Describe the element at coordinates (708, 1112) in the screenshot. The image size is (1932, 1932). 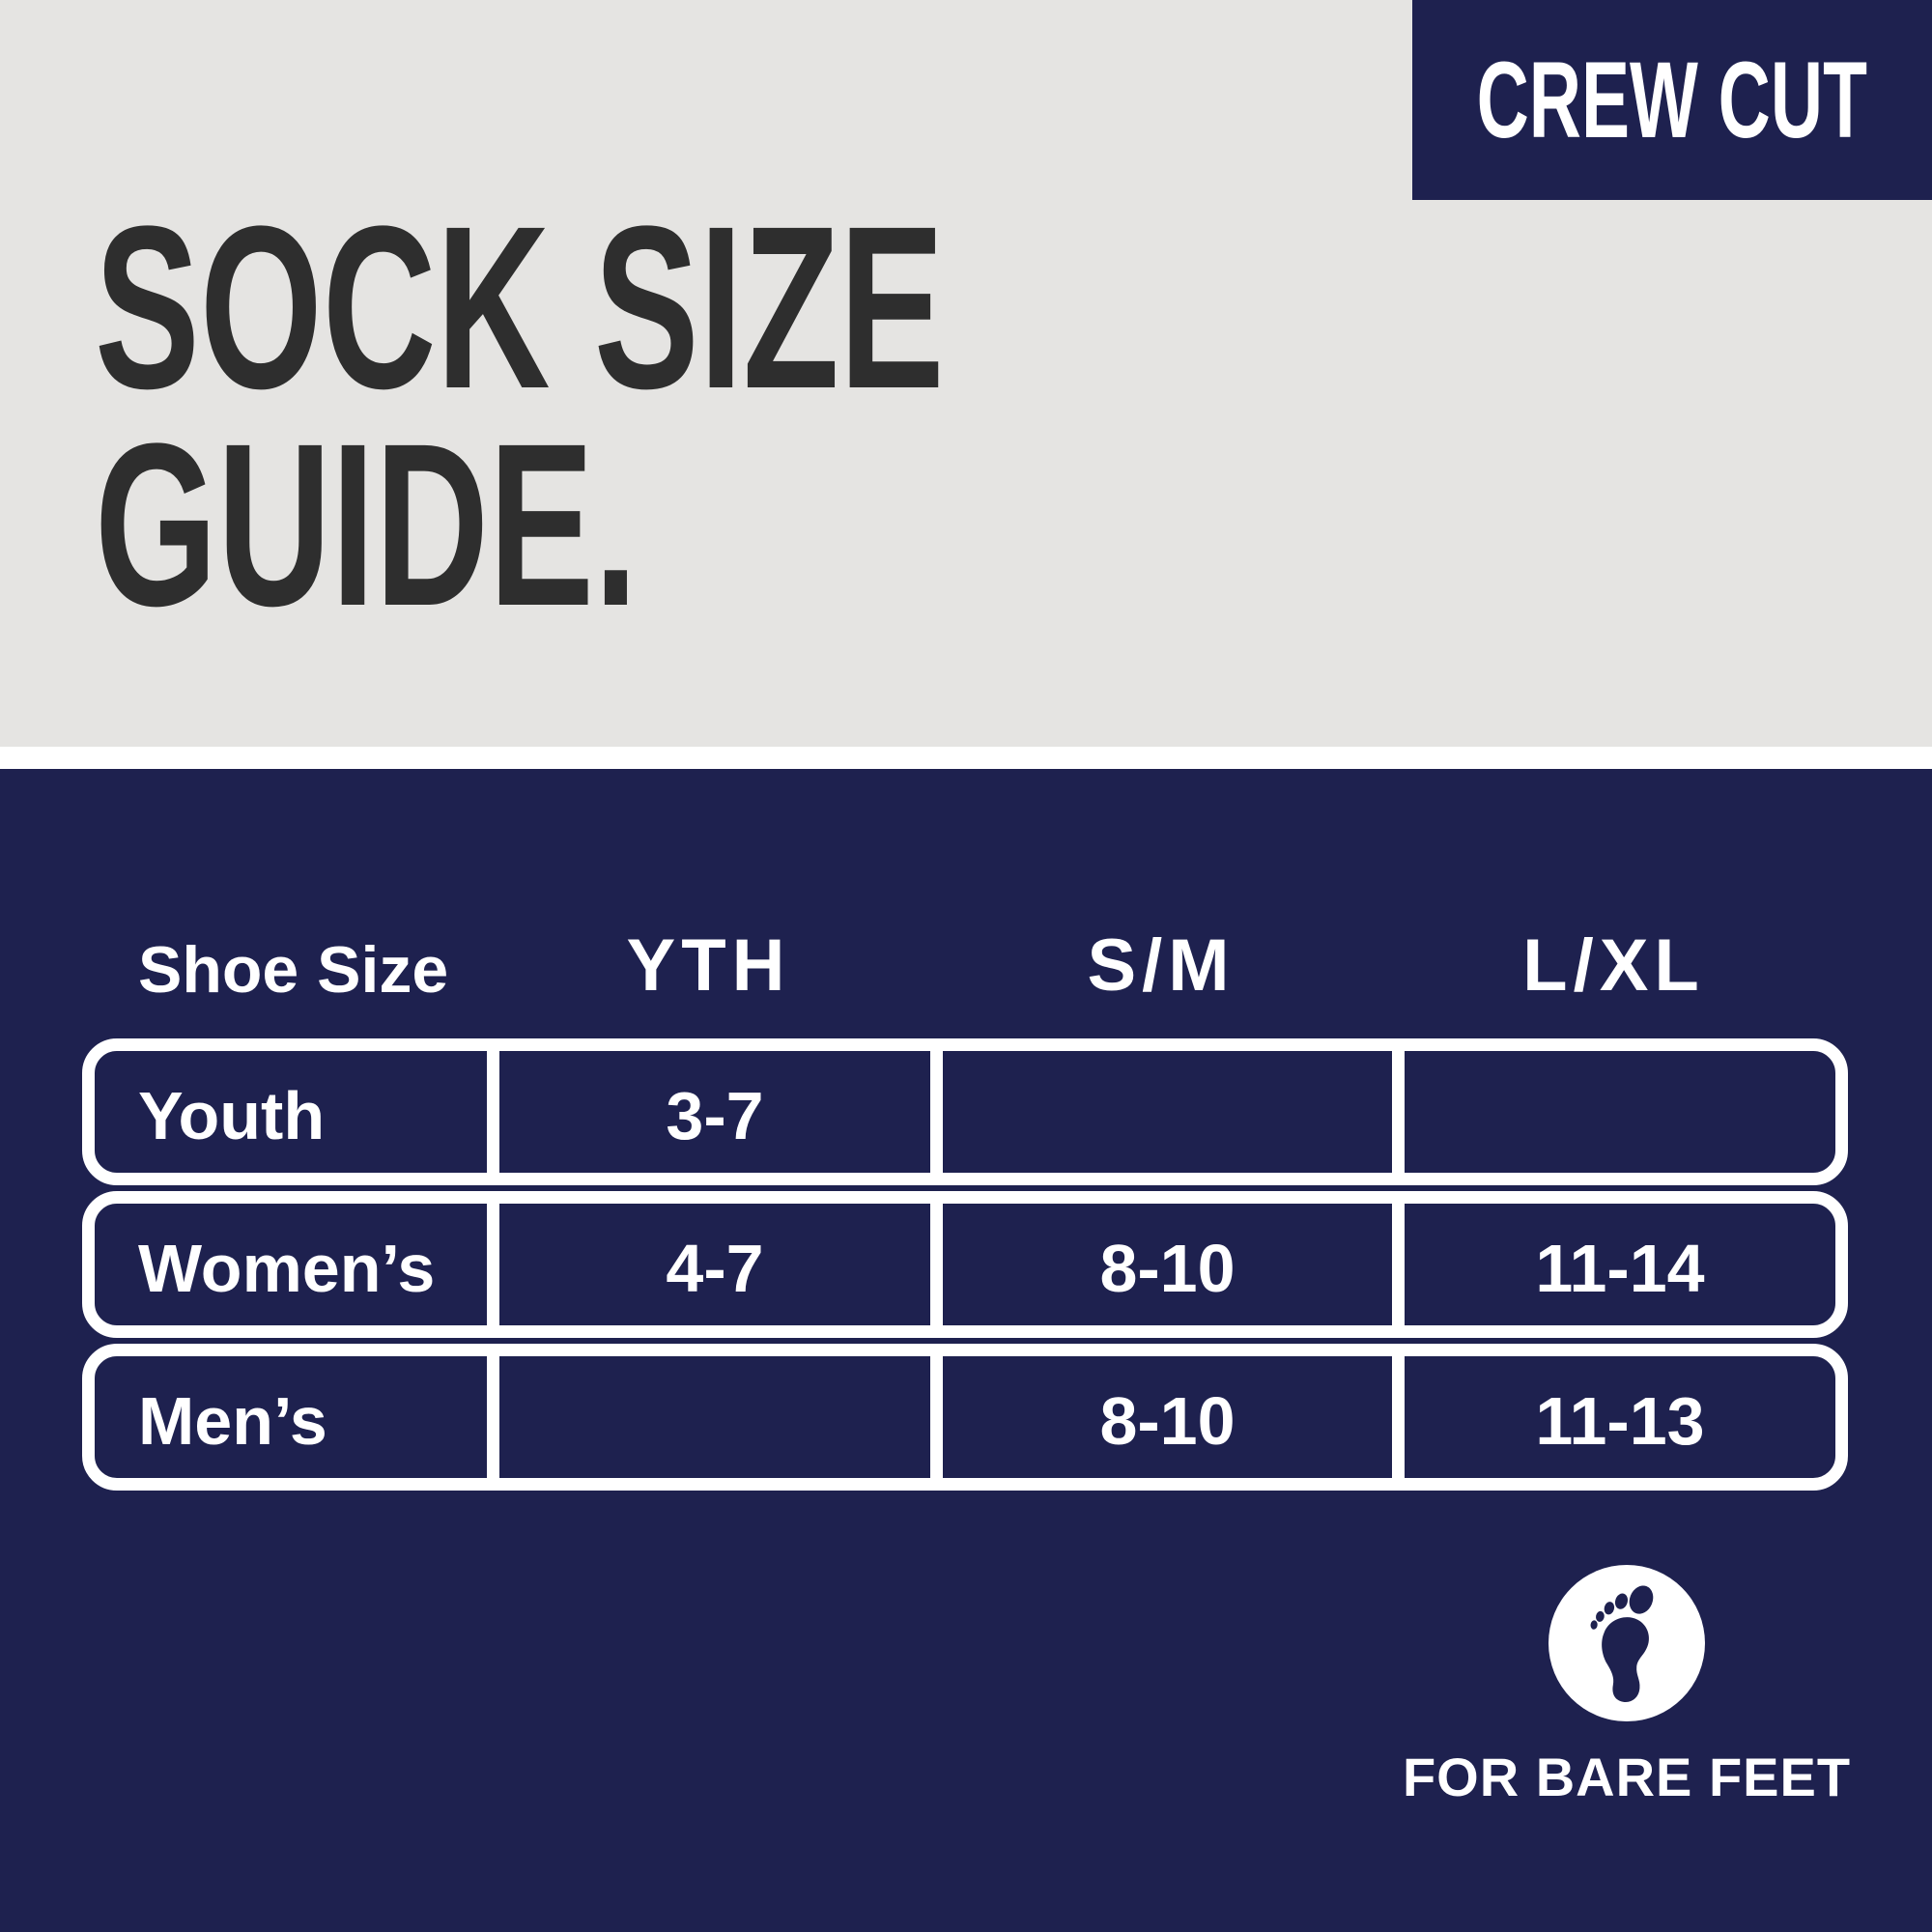
I see `cell-youth-yth: 3-7` at that location.